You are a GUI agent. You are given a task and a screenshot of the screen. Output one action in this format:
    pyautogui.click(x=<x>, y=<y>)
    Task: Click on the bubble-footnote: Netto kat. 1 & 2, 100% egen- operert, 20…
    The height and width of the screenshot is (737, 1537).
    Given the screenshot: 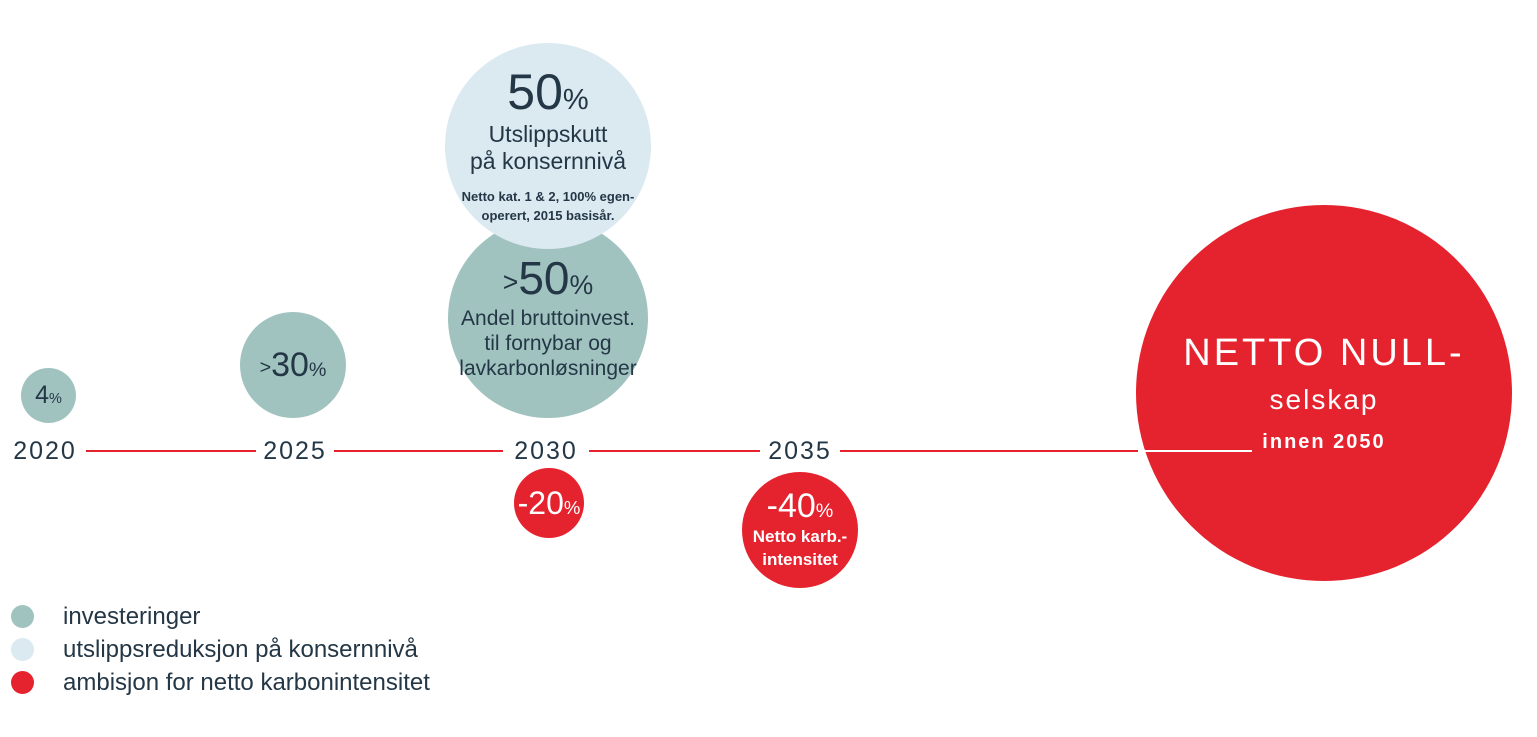 What is the action you would take?
    pyautogui.click(x=548, y=207)
    